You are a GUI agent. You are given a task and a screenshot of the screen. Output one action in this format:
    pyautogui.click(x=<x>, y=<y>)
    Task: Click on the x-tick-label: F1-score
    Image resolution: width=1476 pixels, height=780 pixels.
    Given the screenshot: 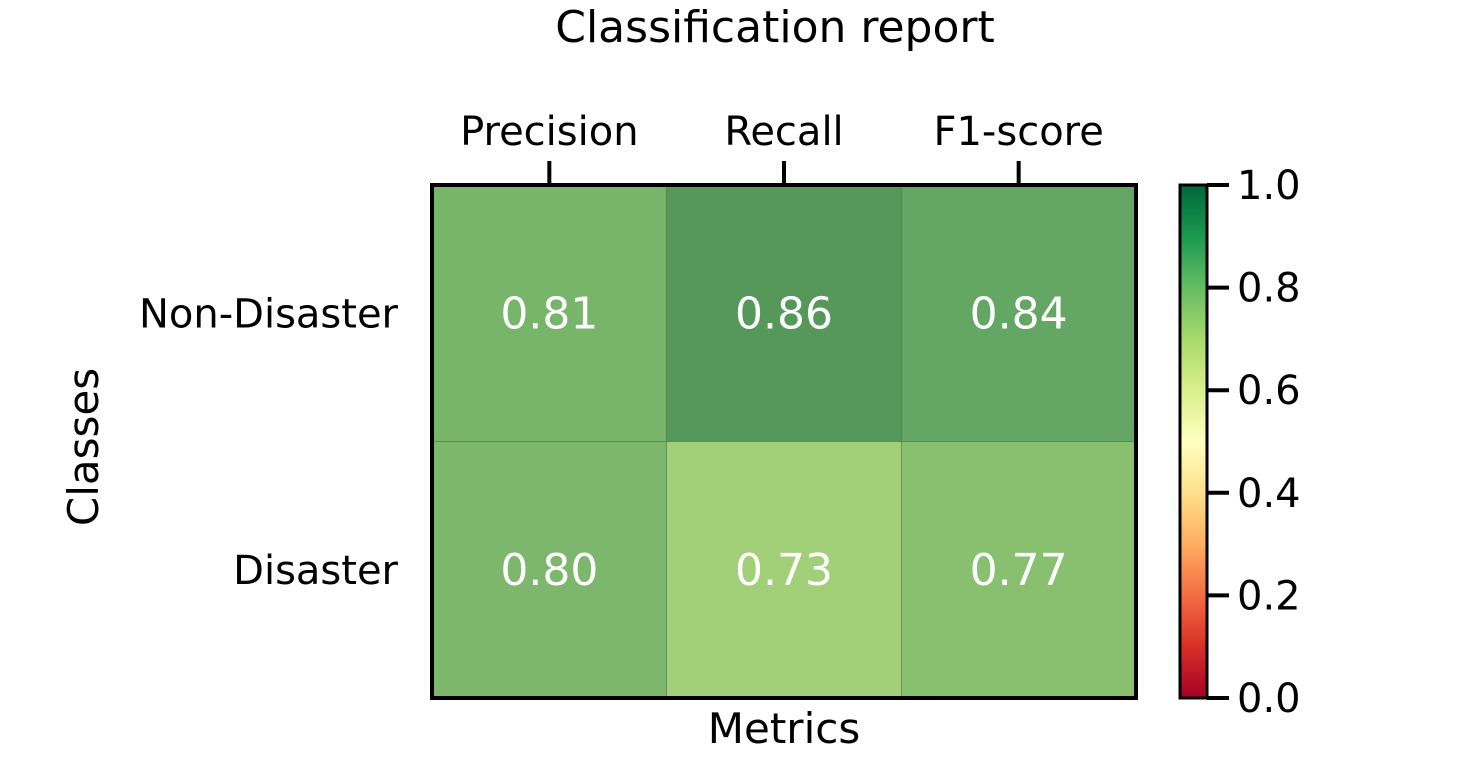 What is the action you would take?
    pyautogui.click(x=1018, y=132)
    